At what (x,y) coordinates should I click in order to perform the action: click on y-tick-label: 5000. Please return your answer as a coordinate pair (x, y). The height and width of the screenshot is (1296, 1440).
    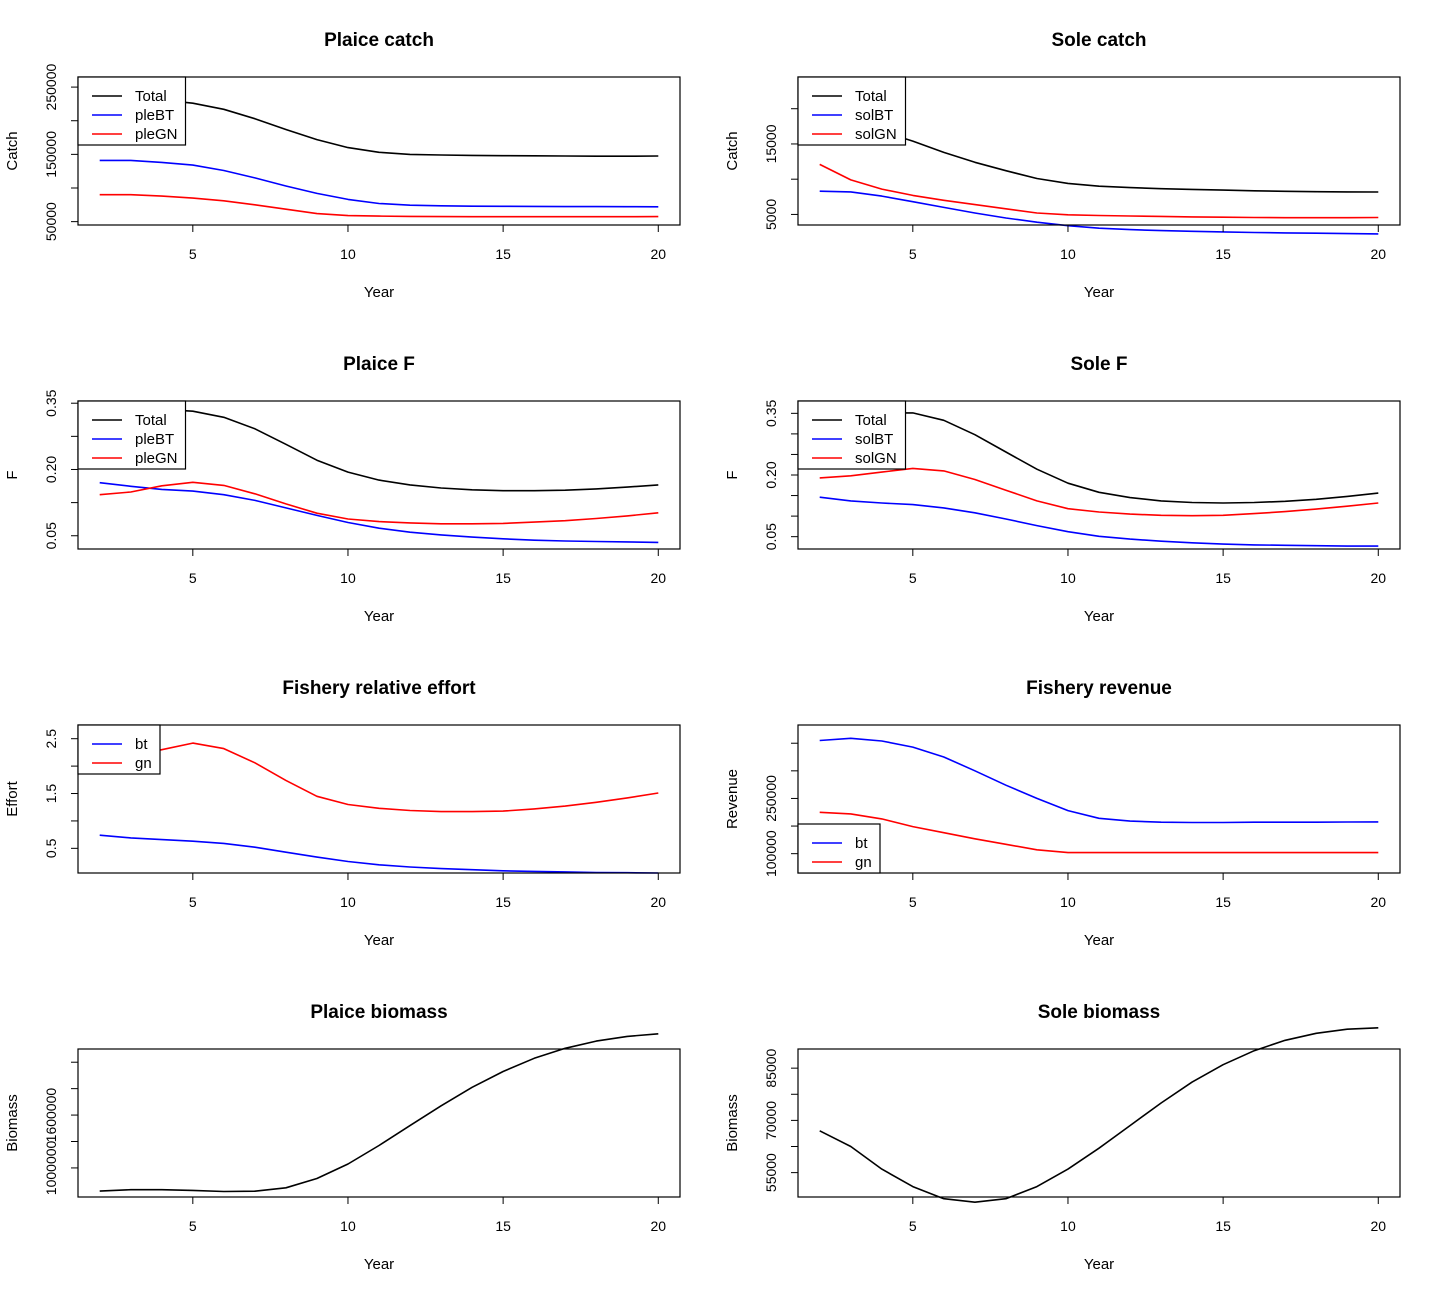
    Looking at the image, I should click on (771, 214).